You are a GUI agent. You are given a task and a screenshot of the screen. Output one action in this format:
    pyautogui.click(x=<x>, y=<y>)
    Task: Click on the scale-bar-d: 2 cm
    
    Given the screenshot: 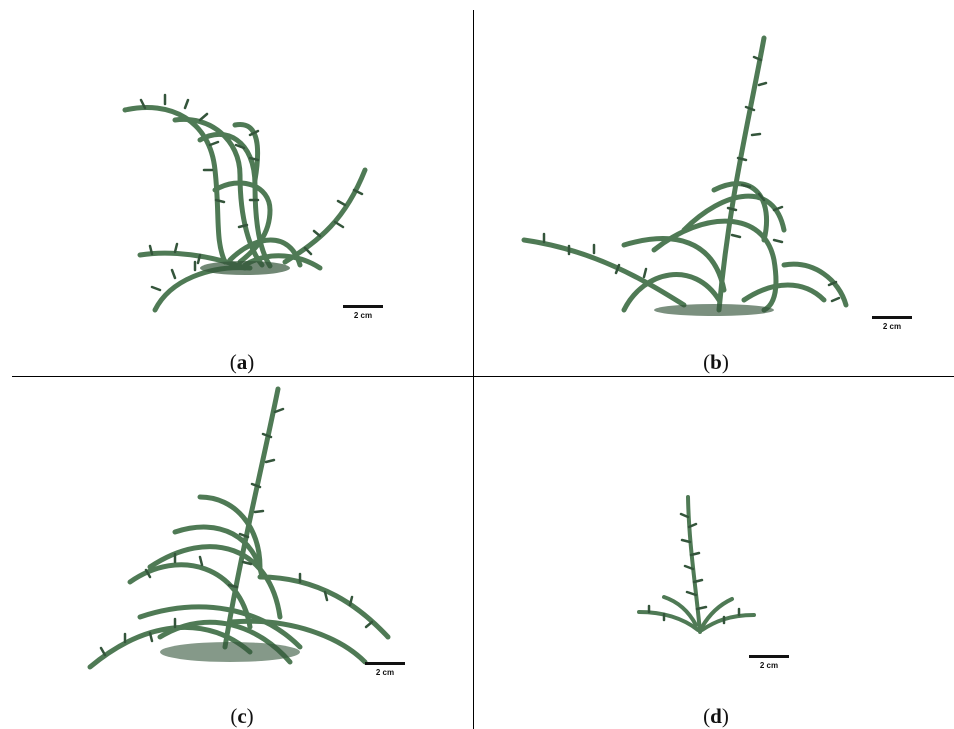 What is the action you would take?
    pyautogui.click(x=769, y=662)
    